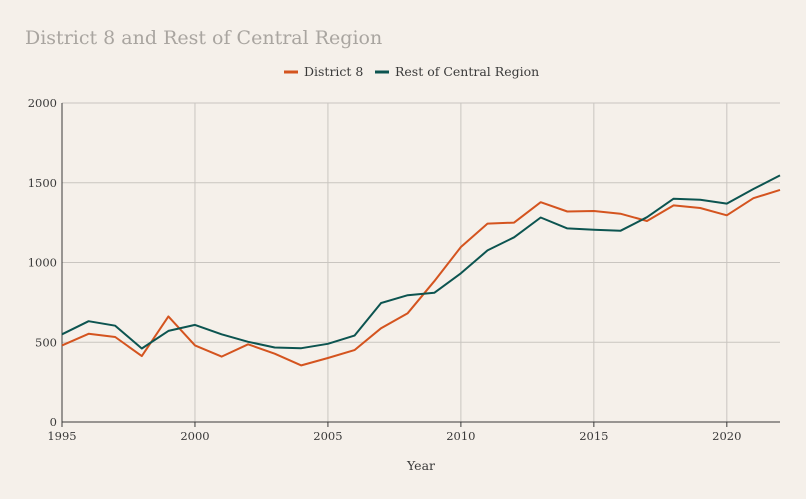  What do you see at coordinates (46, 342) in the screenshot?
I see `y-tick-label: 500` at bounding box center [46, 342].